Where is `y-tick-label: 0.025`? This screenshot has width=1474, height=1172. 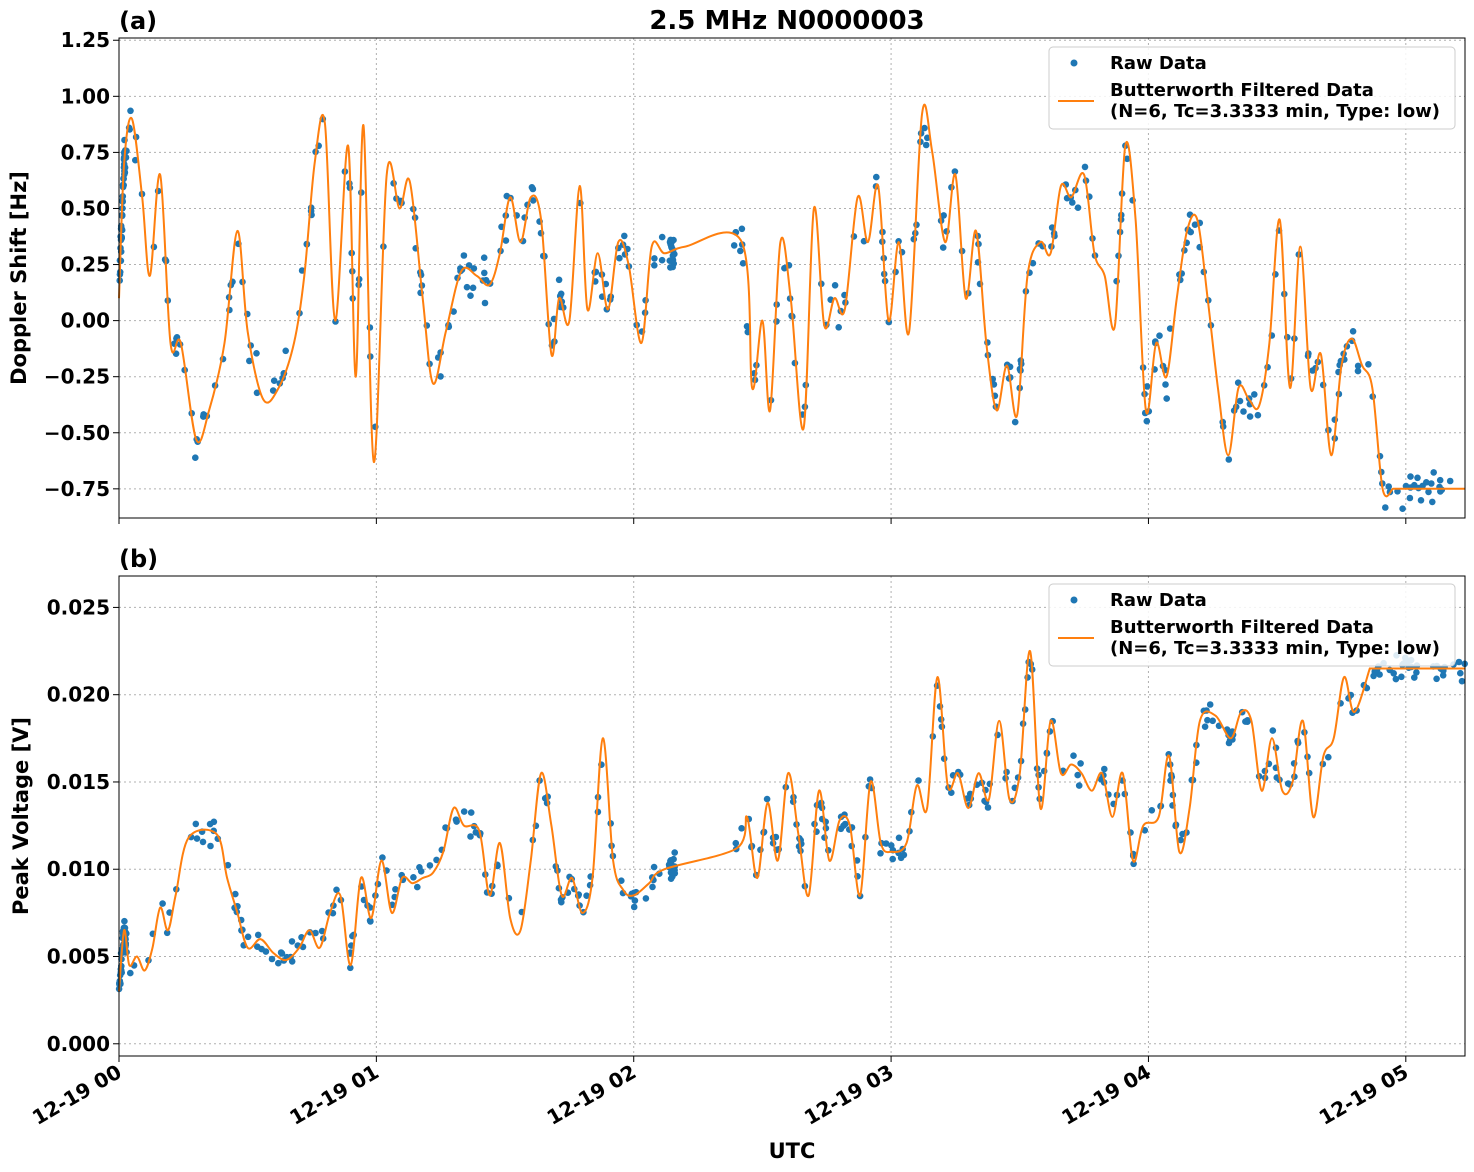
y-tick-label: 0.025 is located at coordinates (78, 607).